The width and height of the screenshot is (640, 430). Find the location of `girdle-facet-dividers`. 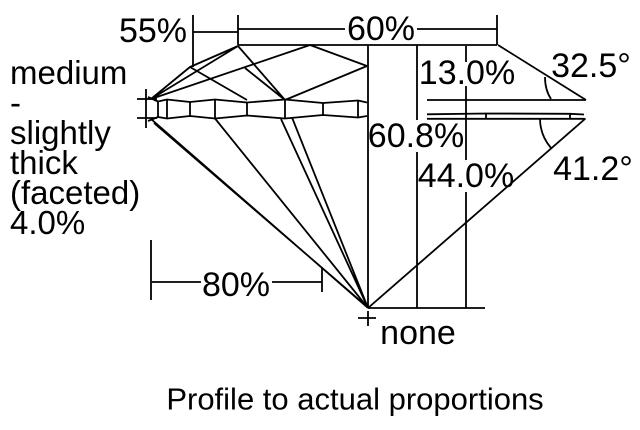

girdle-facet-dividers is located at coordinates (258, 109).